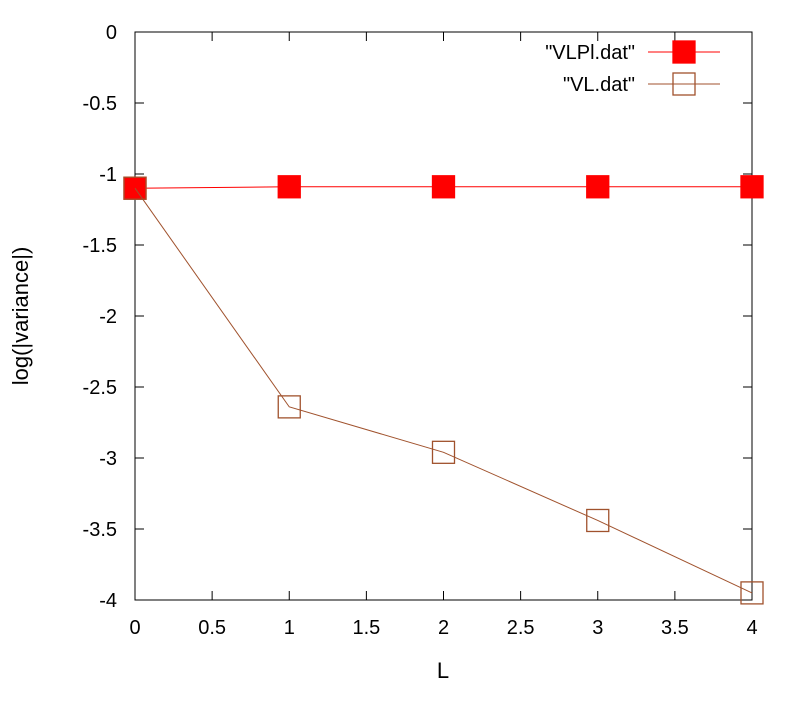 This screenshot has height=705, width=800. I want to click on x-tick-label: 2.5, so click(521, 628).